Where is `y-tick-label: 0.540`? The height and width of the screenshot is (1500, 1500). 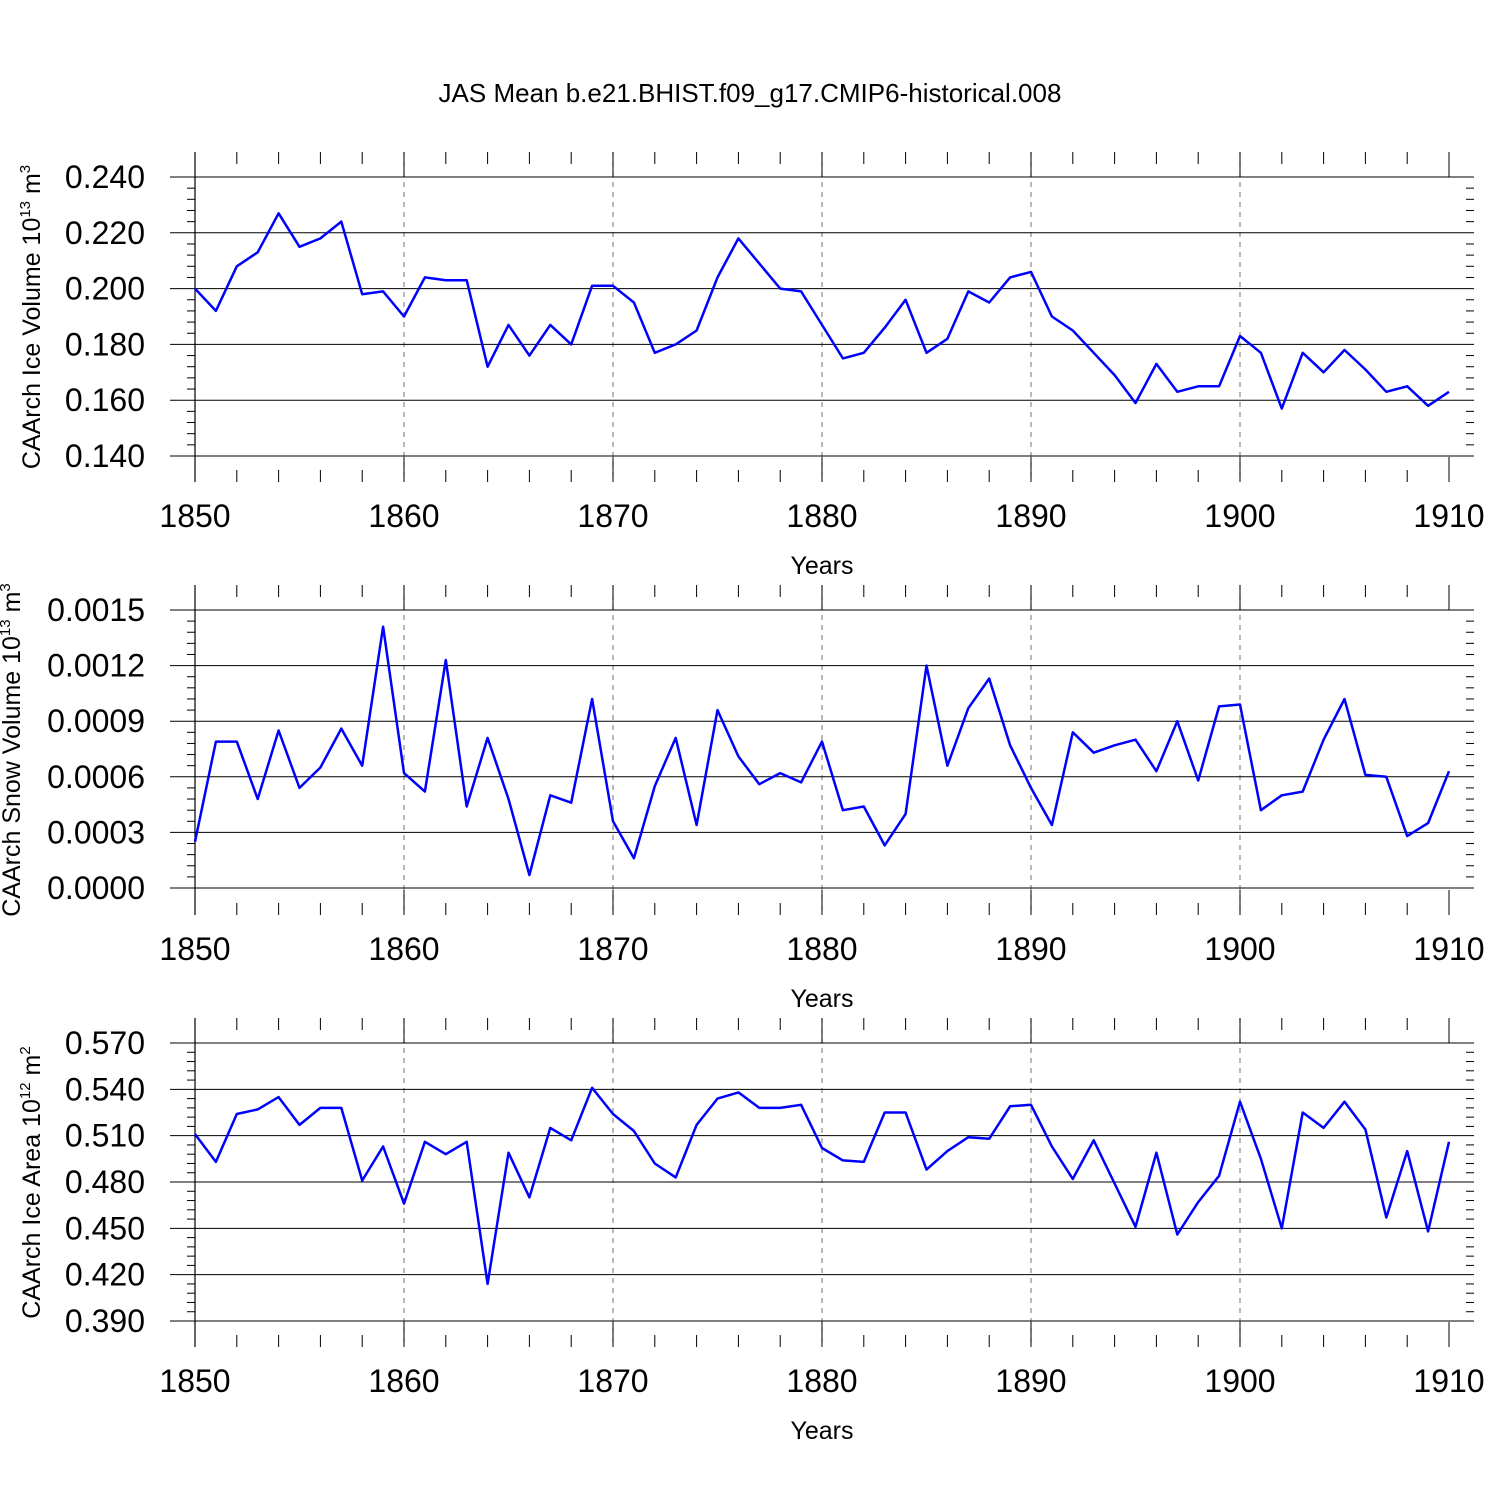 y-tick-label: 0.540 is located at coordinates (105, 1089).